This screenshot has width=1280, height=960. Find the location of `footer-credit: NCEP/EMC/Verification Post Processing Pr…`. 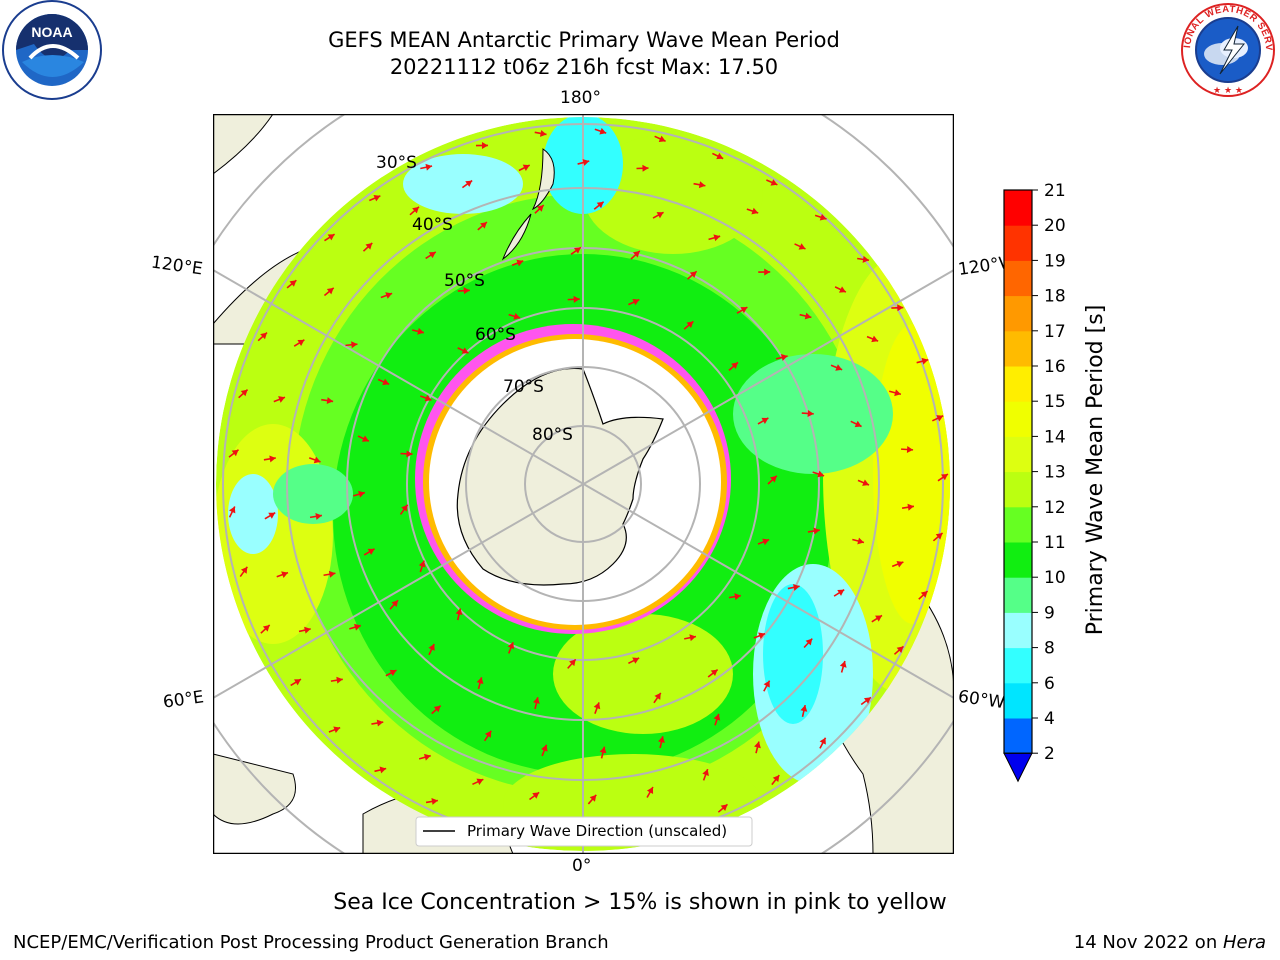

footer-credit: NCEP/EMC/Verification Post Processing Pr… is located at coordinates (311, 942).